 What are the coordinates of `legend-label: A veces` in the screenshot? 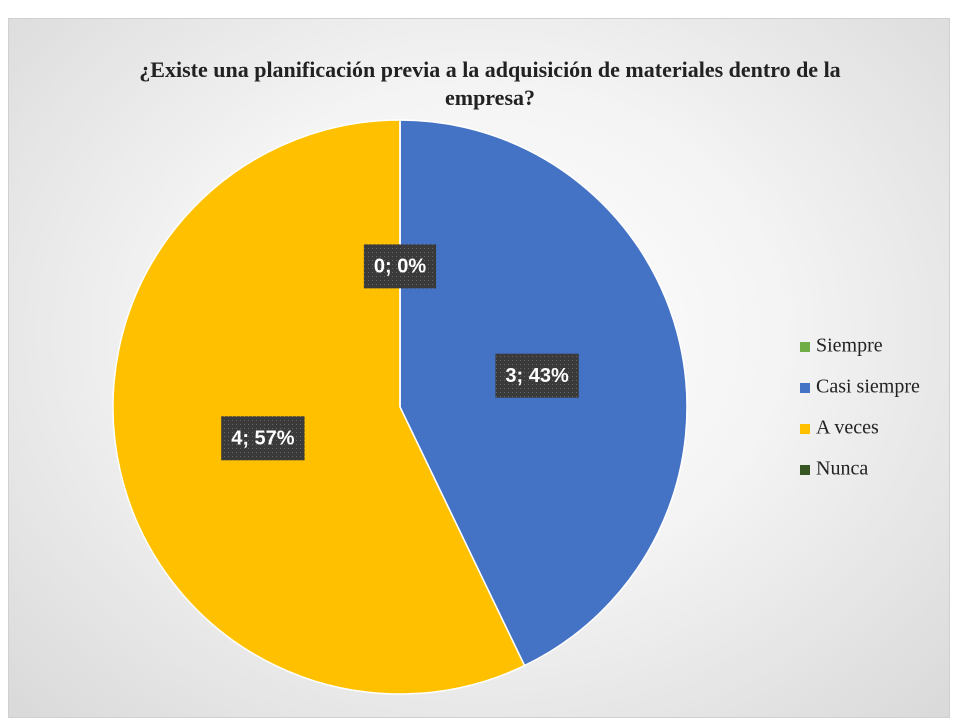 It's located at (847, 428).